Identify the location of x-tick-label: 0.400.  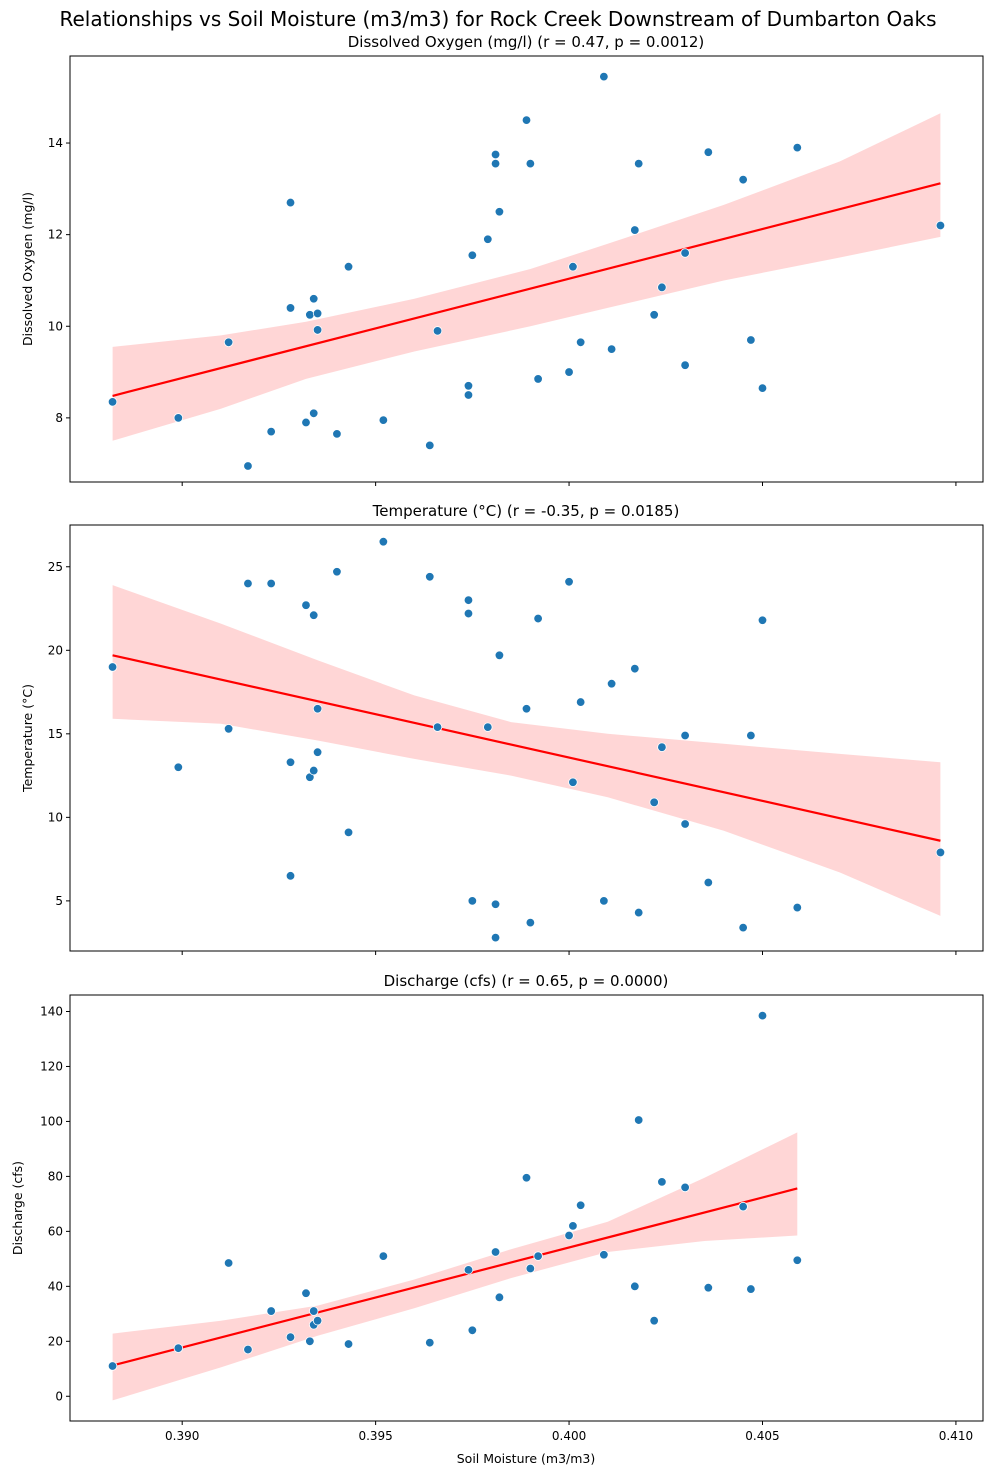
(569, 1436).